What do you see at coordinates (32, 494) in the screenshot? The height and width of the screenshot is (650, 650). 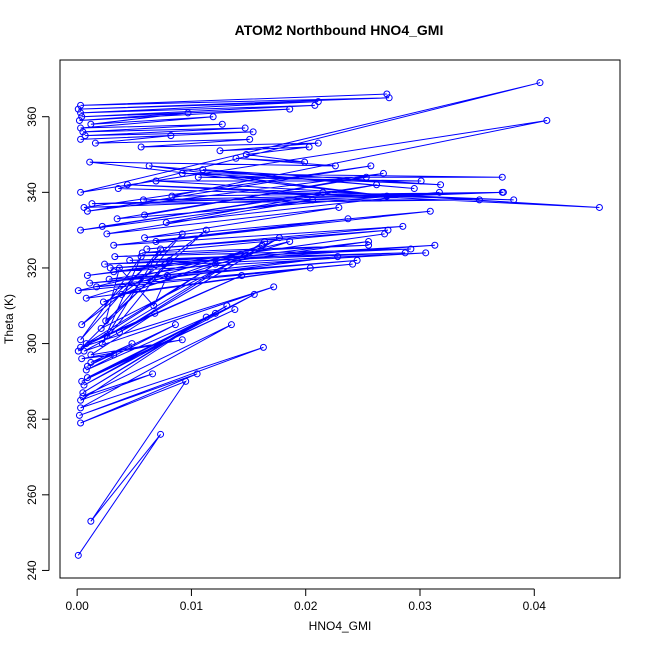 I see `y-tick-label: 260` at bounding box center [32, 494].